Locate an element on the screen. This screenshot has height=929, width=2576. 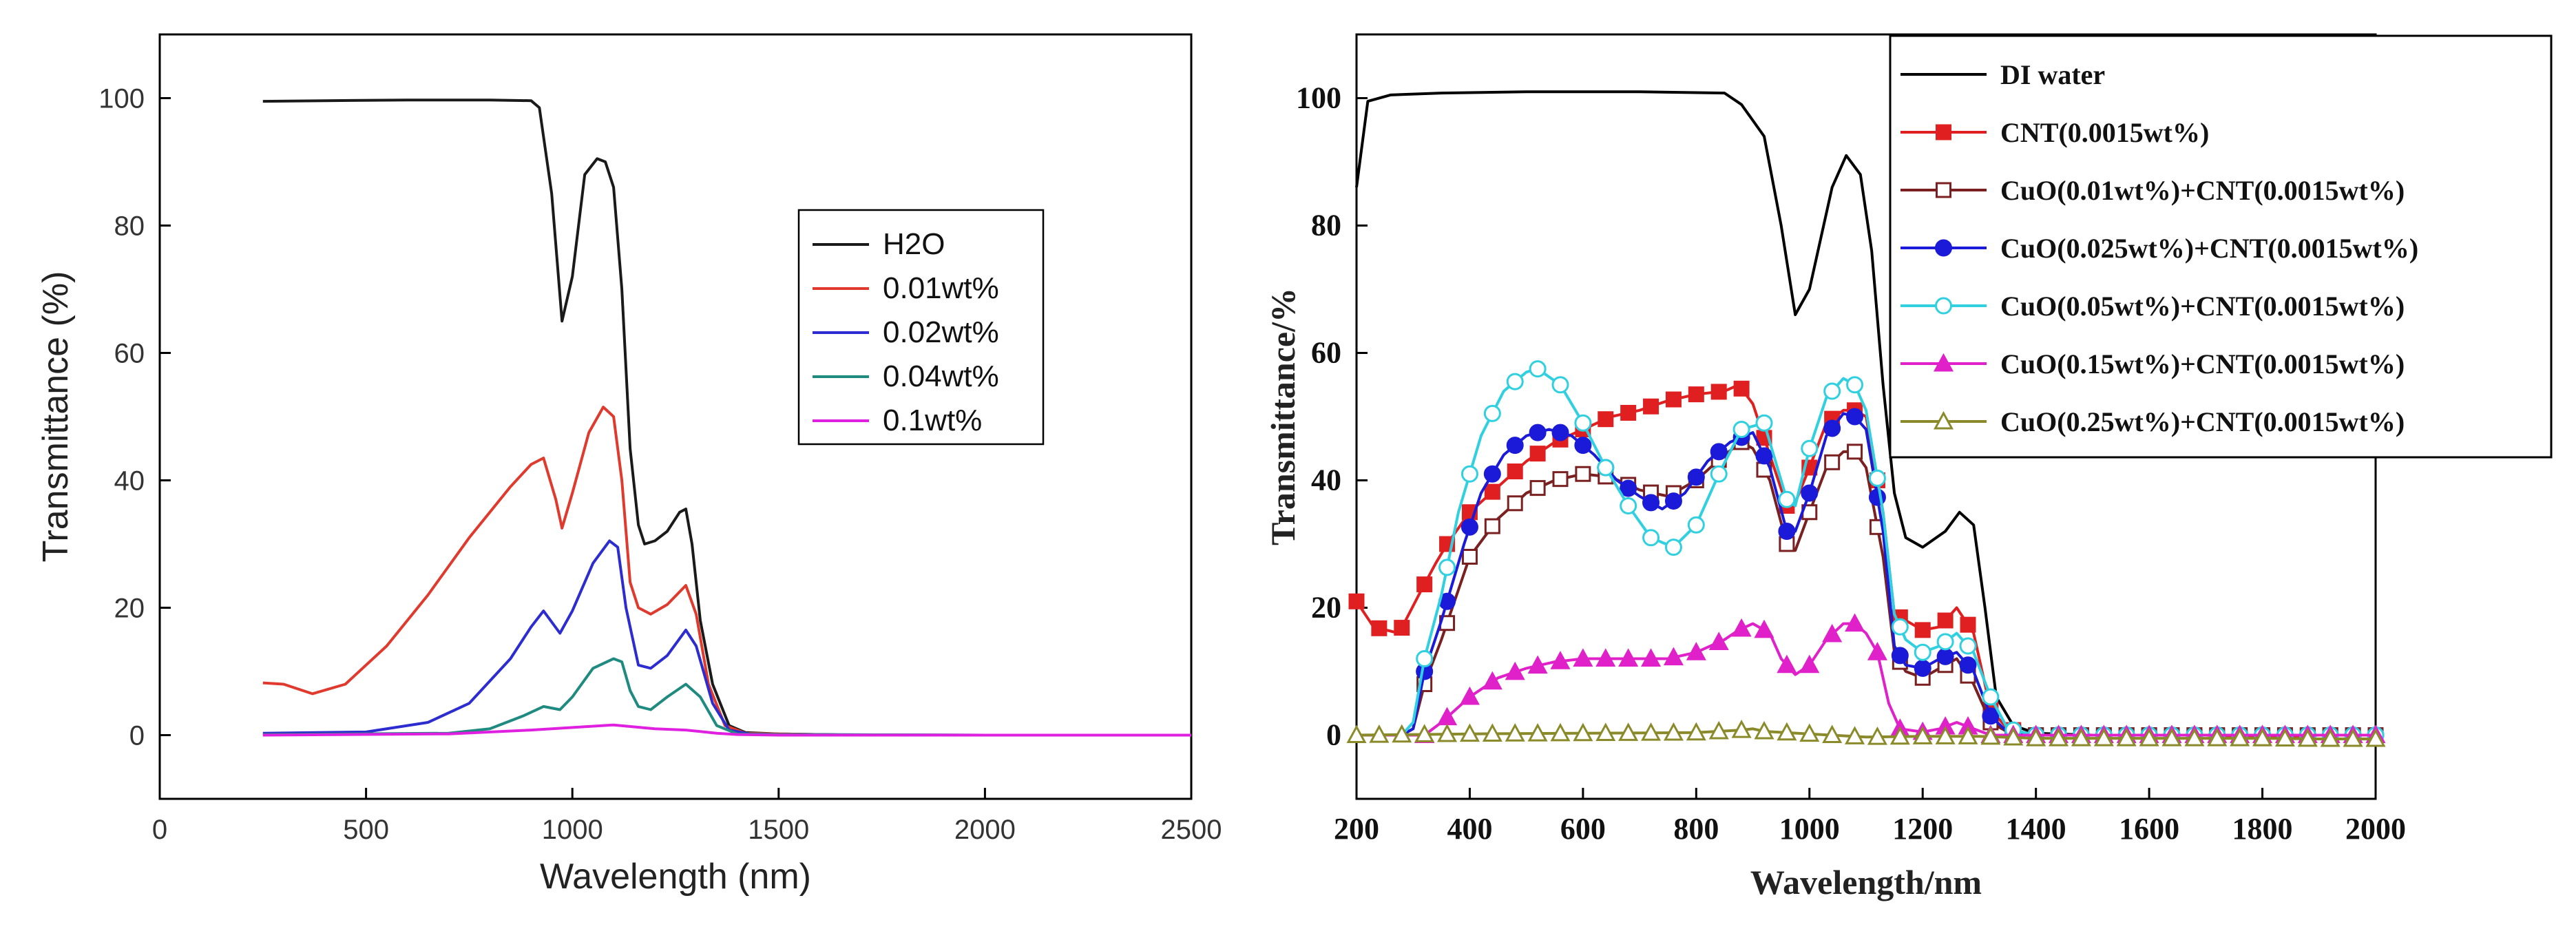
left-y-tick-label: 20 is located at coordinates (129, 609).